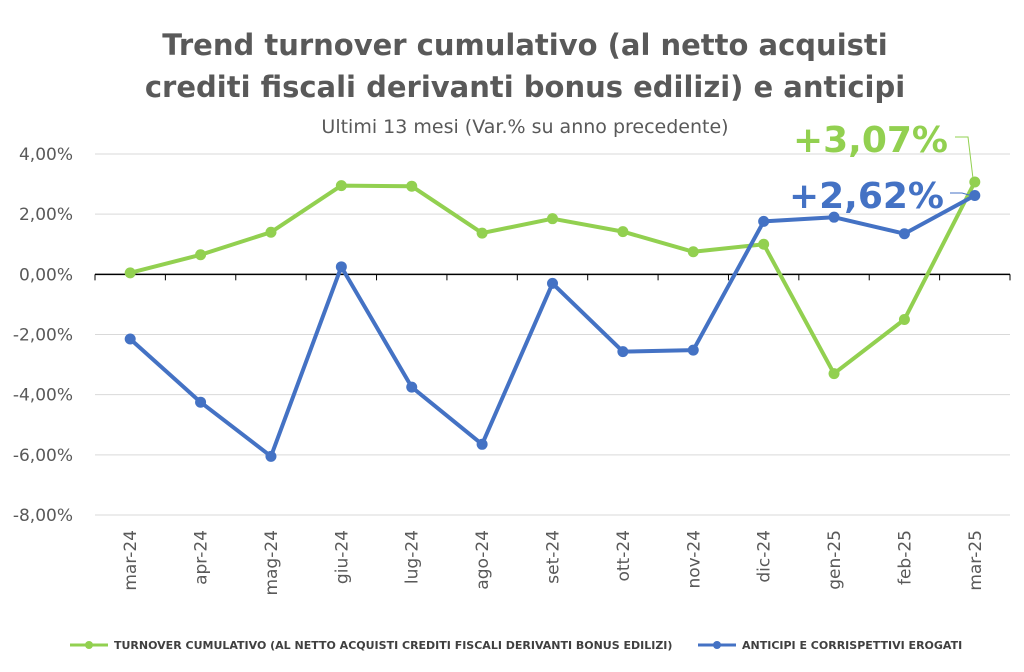  I want to click on y-axis-ticks: 4,00% 2,00% 0,00% -2,00% -4,00% -6,00% -8,00%, so click(43, 335).